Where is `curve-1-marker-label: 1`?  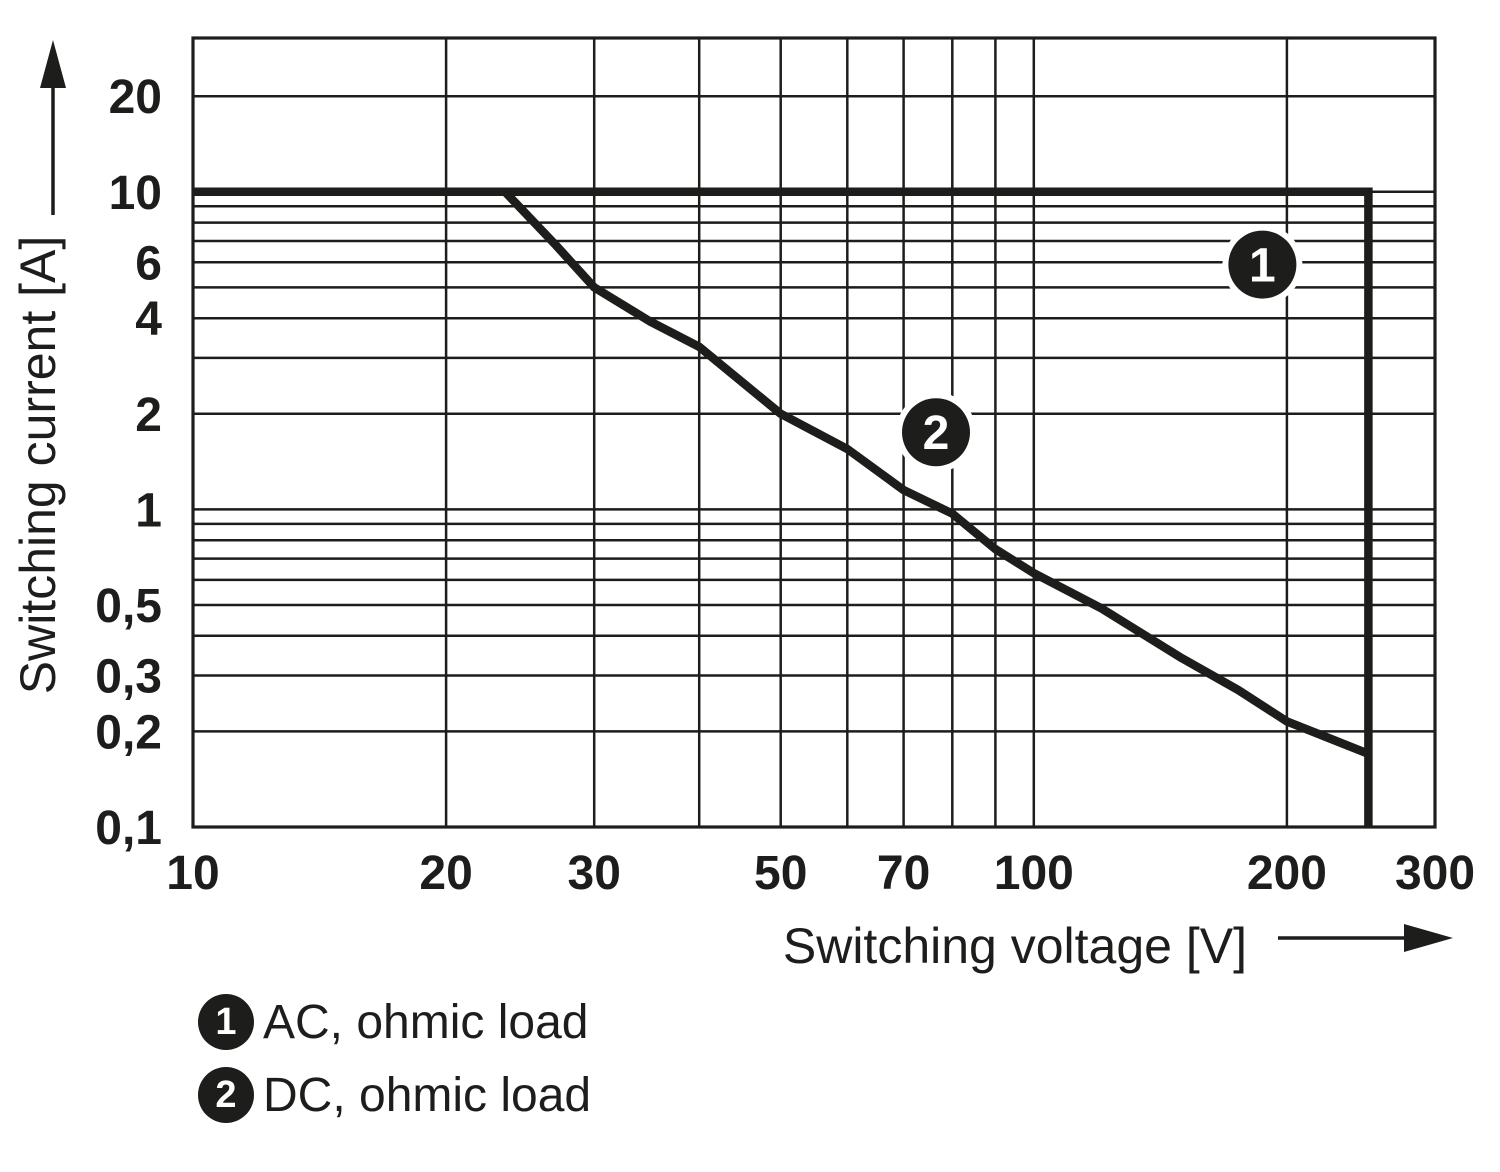 curve-1-marker-label: 1 is located at coordinates (1262, 266).